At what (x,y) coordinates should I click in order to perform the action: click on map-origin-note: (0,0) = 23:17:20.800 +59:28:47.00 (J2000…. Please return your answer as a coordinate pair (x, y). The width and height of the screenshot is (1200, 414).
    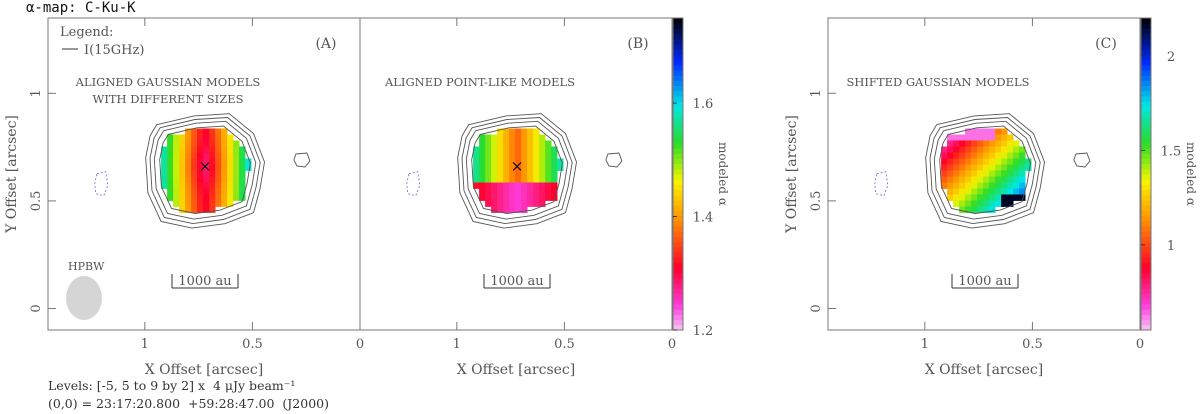
    Looking at the image, I should click on (188, 403).